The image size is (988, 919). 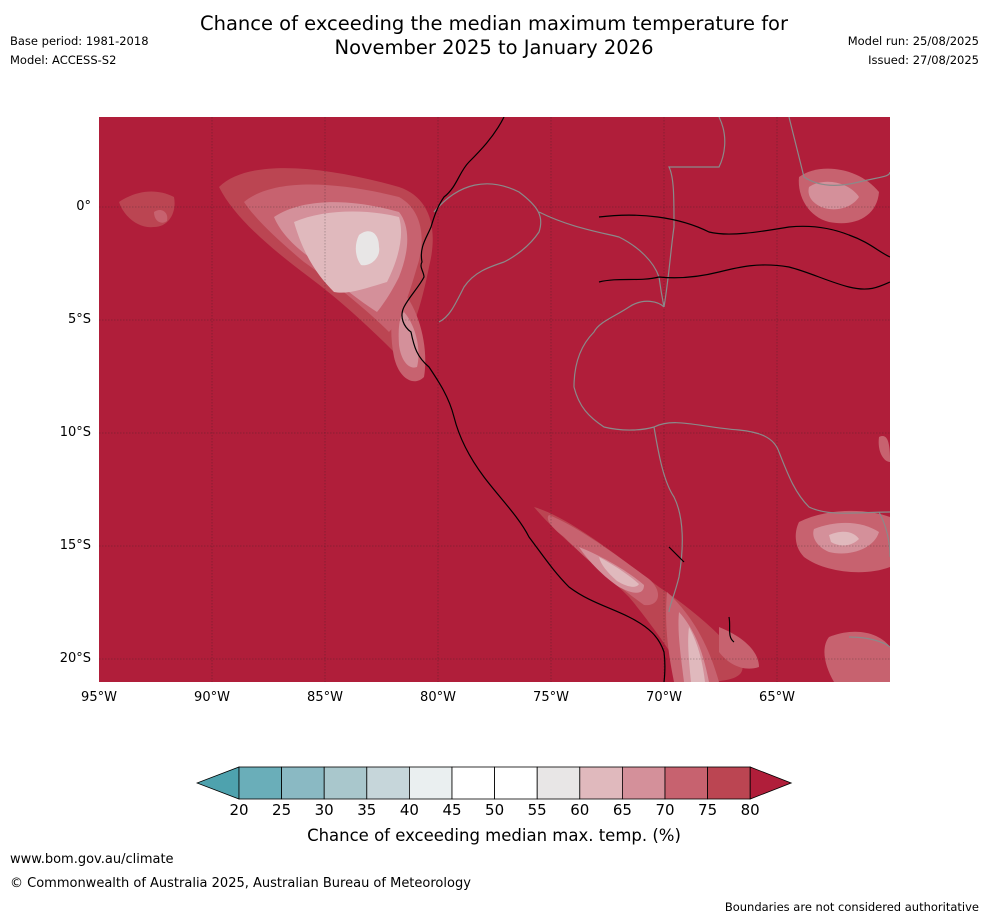 What do you see at coordinates (75, 432) in the screenshot?
I see `lat-label-10s: 10°S` at bounding box center [75, 432].